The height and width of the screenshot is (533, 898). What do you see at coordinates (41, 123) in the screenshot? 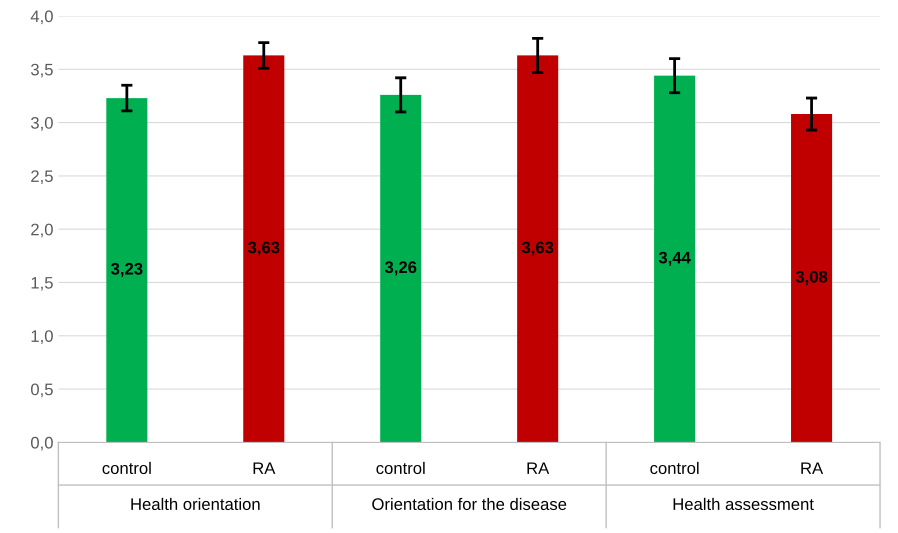
I see `y-tick-label: 3,0` at bounding box center [41, 123].